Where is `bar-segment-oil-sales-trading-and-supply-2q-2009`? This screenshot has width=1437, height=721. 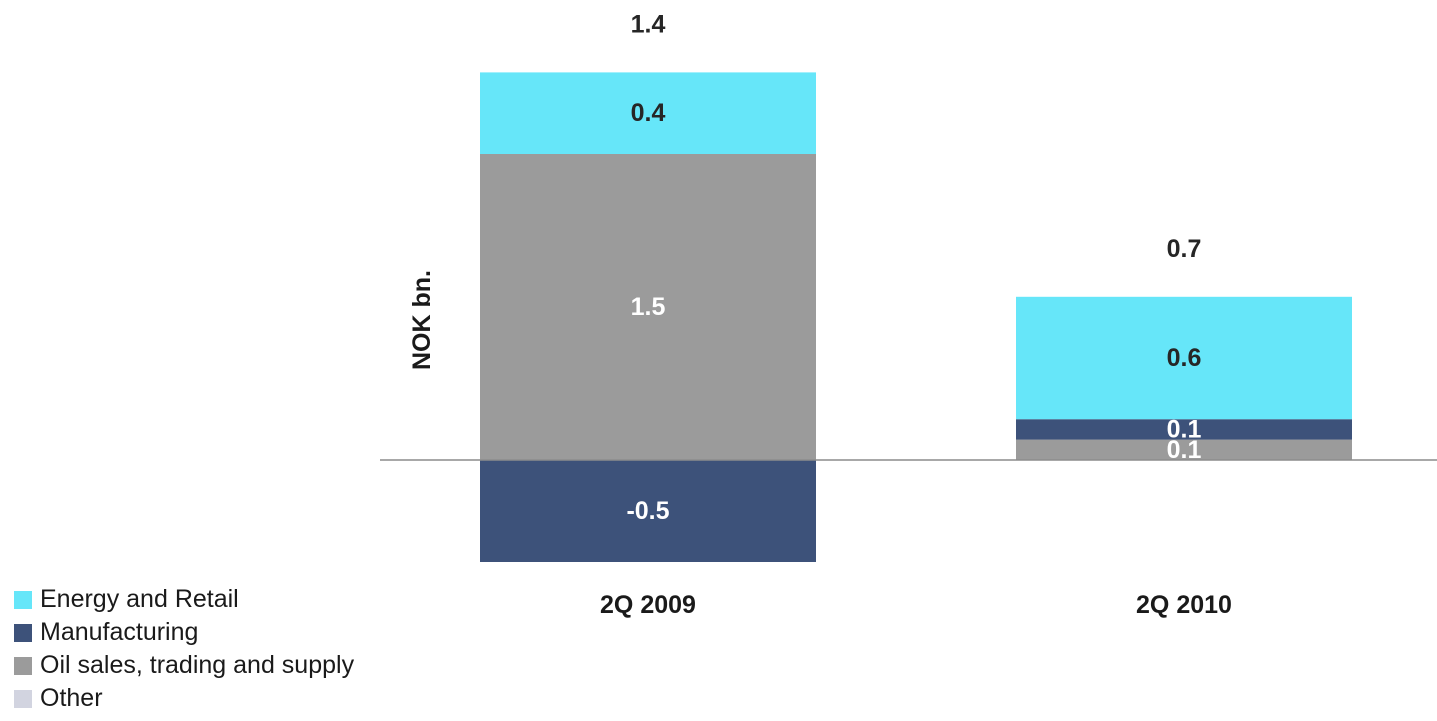 bar-segment-oil-sales-trading-and-supply-2q-2009 is located at coordinates (648, 307).